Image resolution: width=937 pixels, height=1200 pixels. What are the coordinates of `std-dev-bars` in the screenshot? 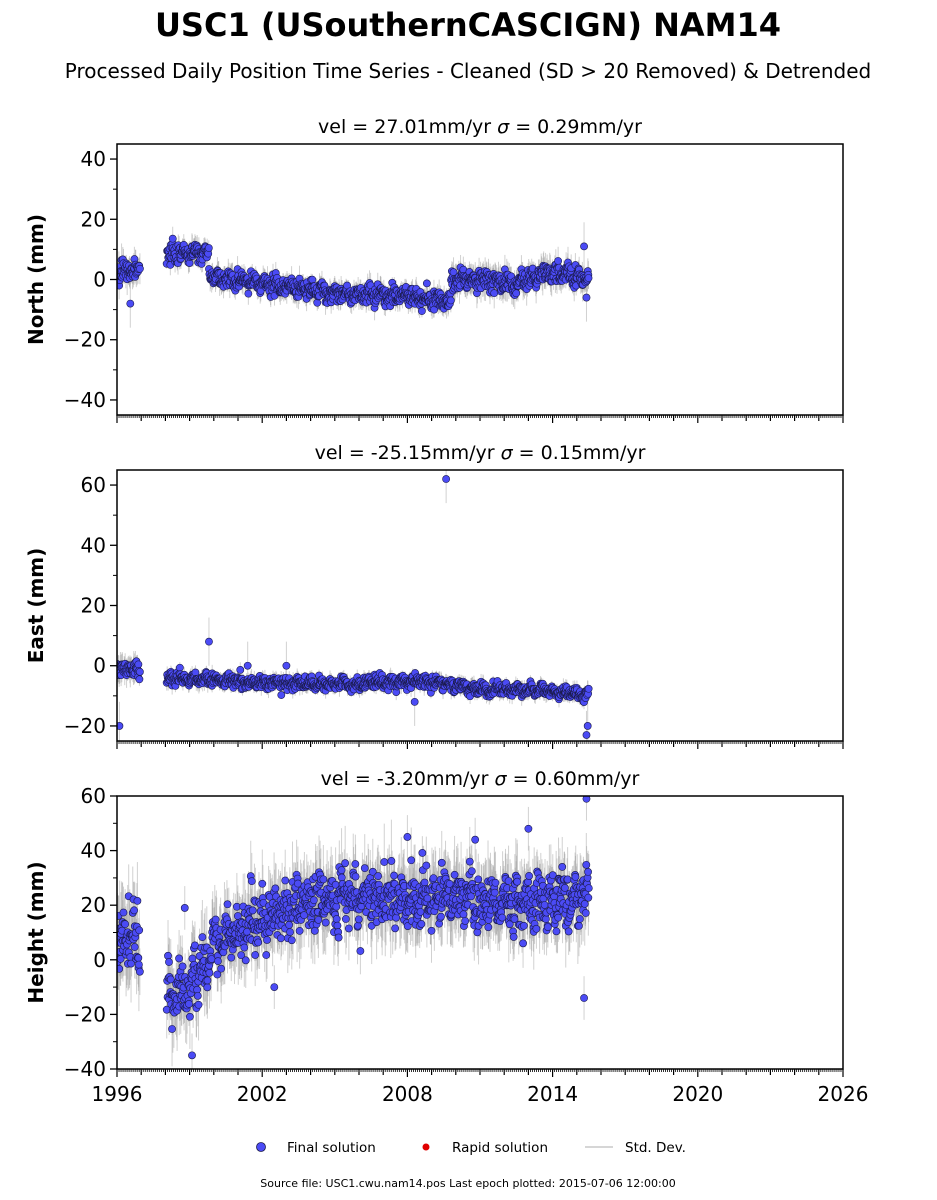 It's located at (353, 605).